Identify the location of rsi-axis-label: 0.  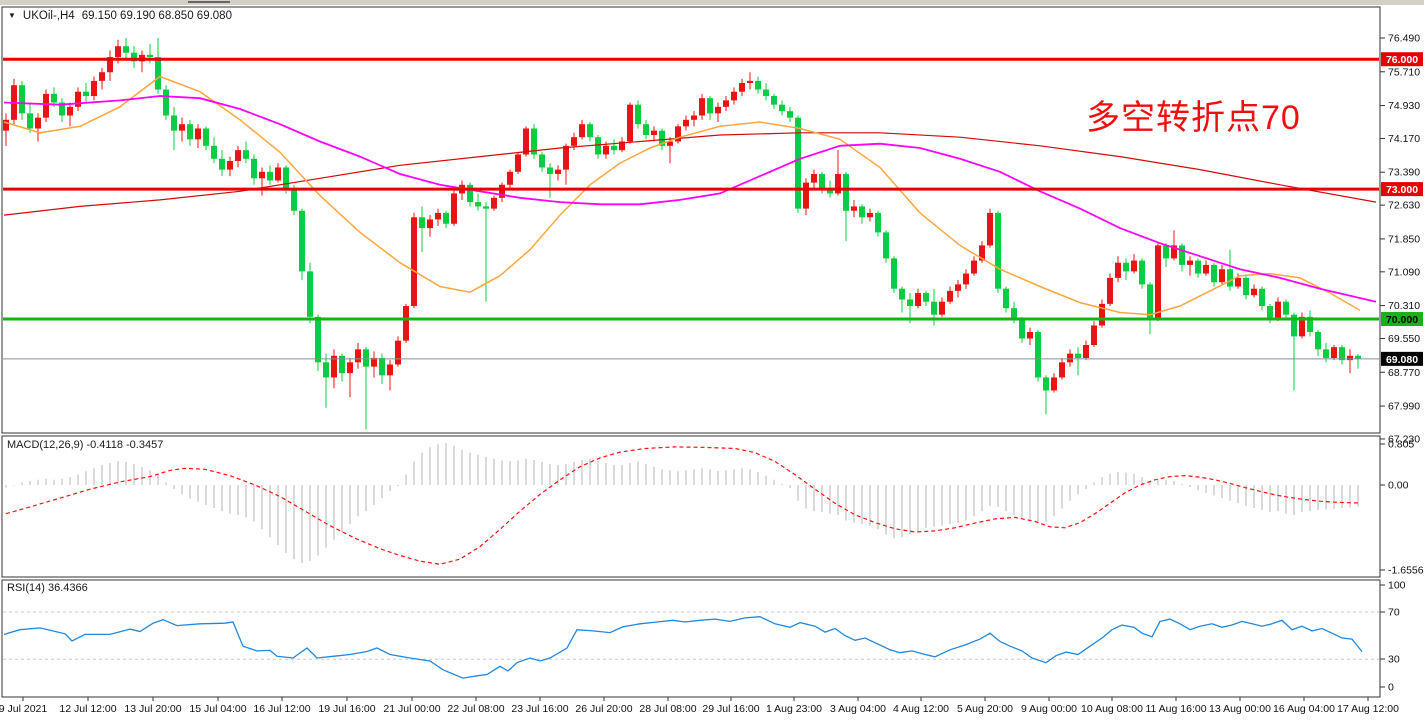
(1391, 688).